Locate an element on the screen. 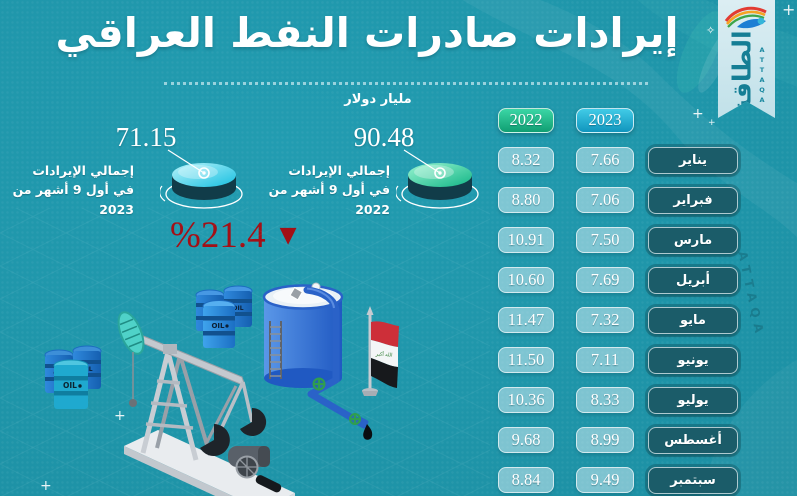 The image size is (797, 496). table-row: 10.36 8.33 يوليو is located at coordinates (619, 400).